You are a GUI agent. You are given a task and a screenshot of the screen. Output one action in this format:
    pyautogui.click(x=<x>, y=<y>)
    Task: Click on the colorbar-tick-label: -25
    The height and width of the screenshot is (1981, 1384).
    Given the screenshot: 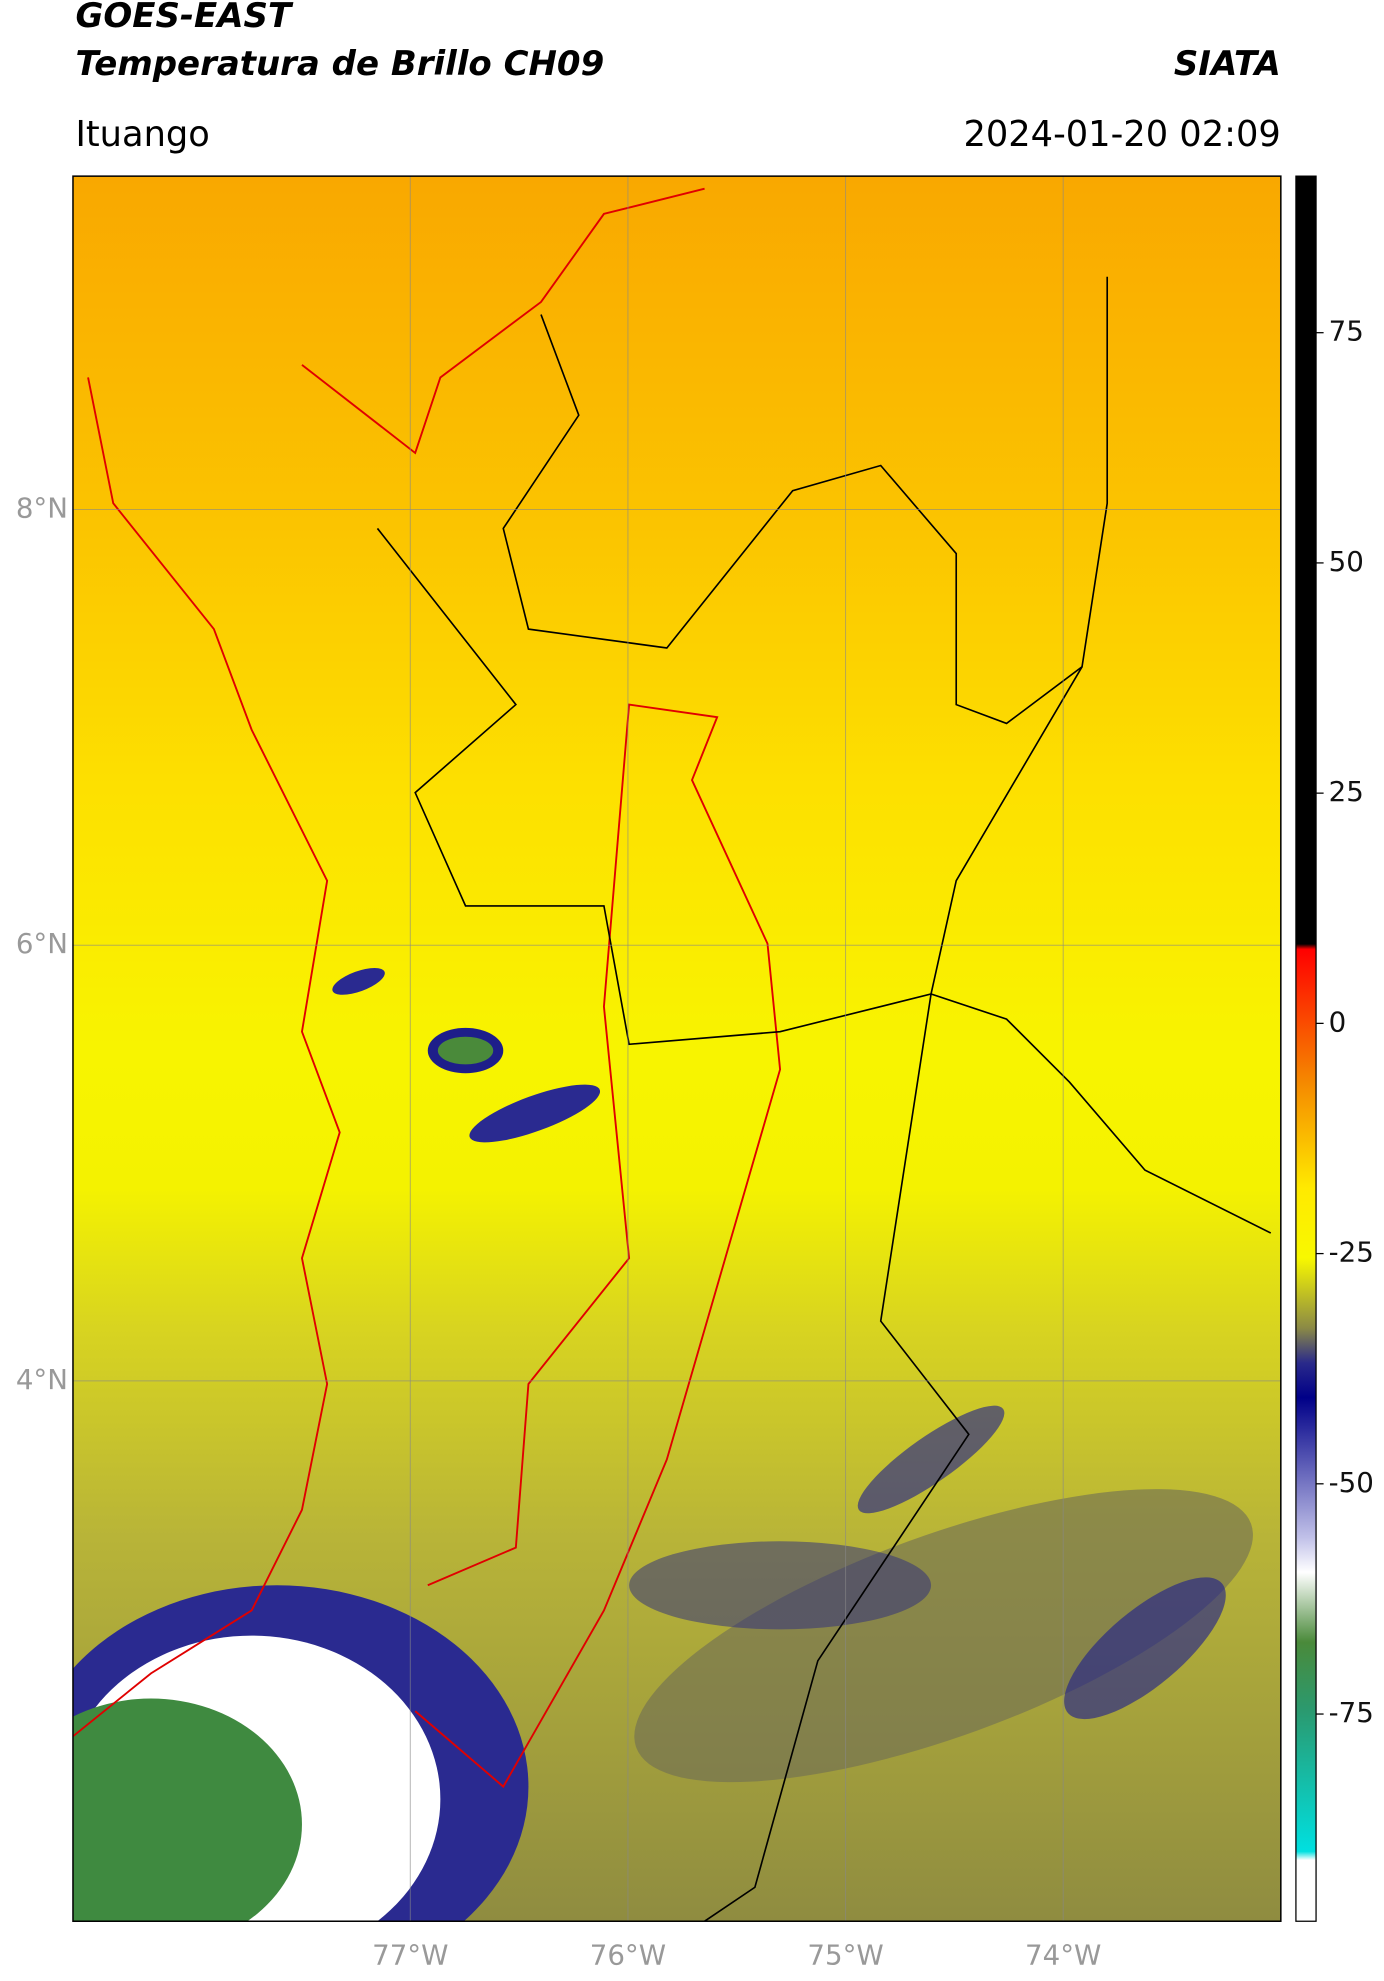 What is the action you would take?
    pyautogui.click(x=1351, y=1252)
    